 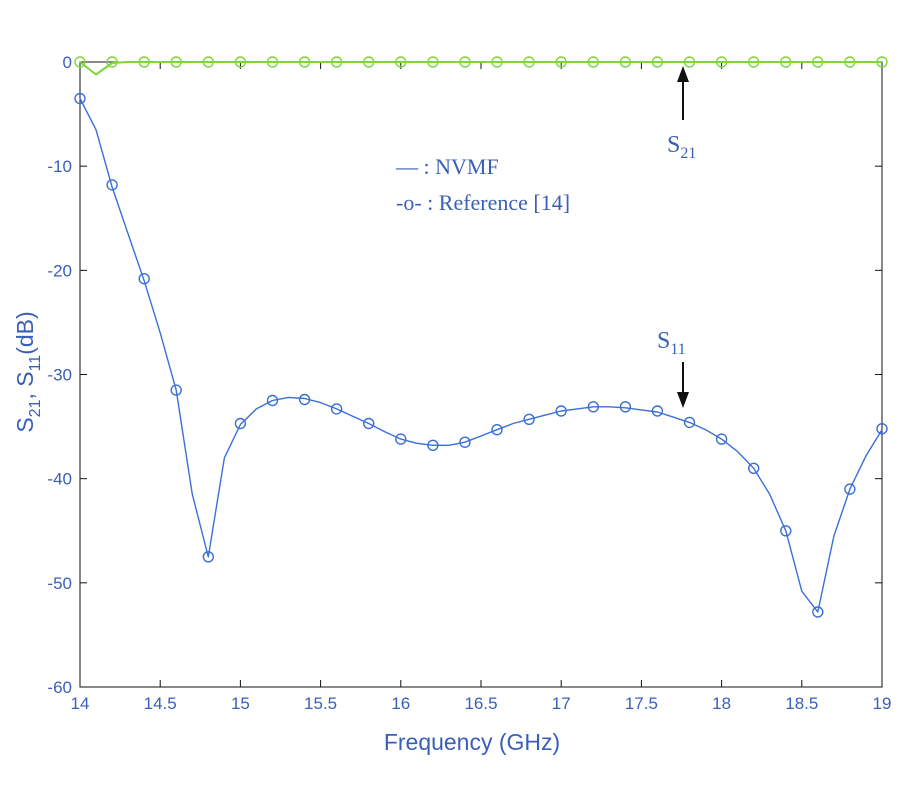 I want to click on legend-entry-reference: -o- : Reference [14], so click(x=483, y=202).